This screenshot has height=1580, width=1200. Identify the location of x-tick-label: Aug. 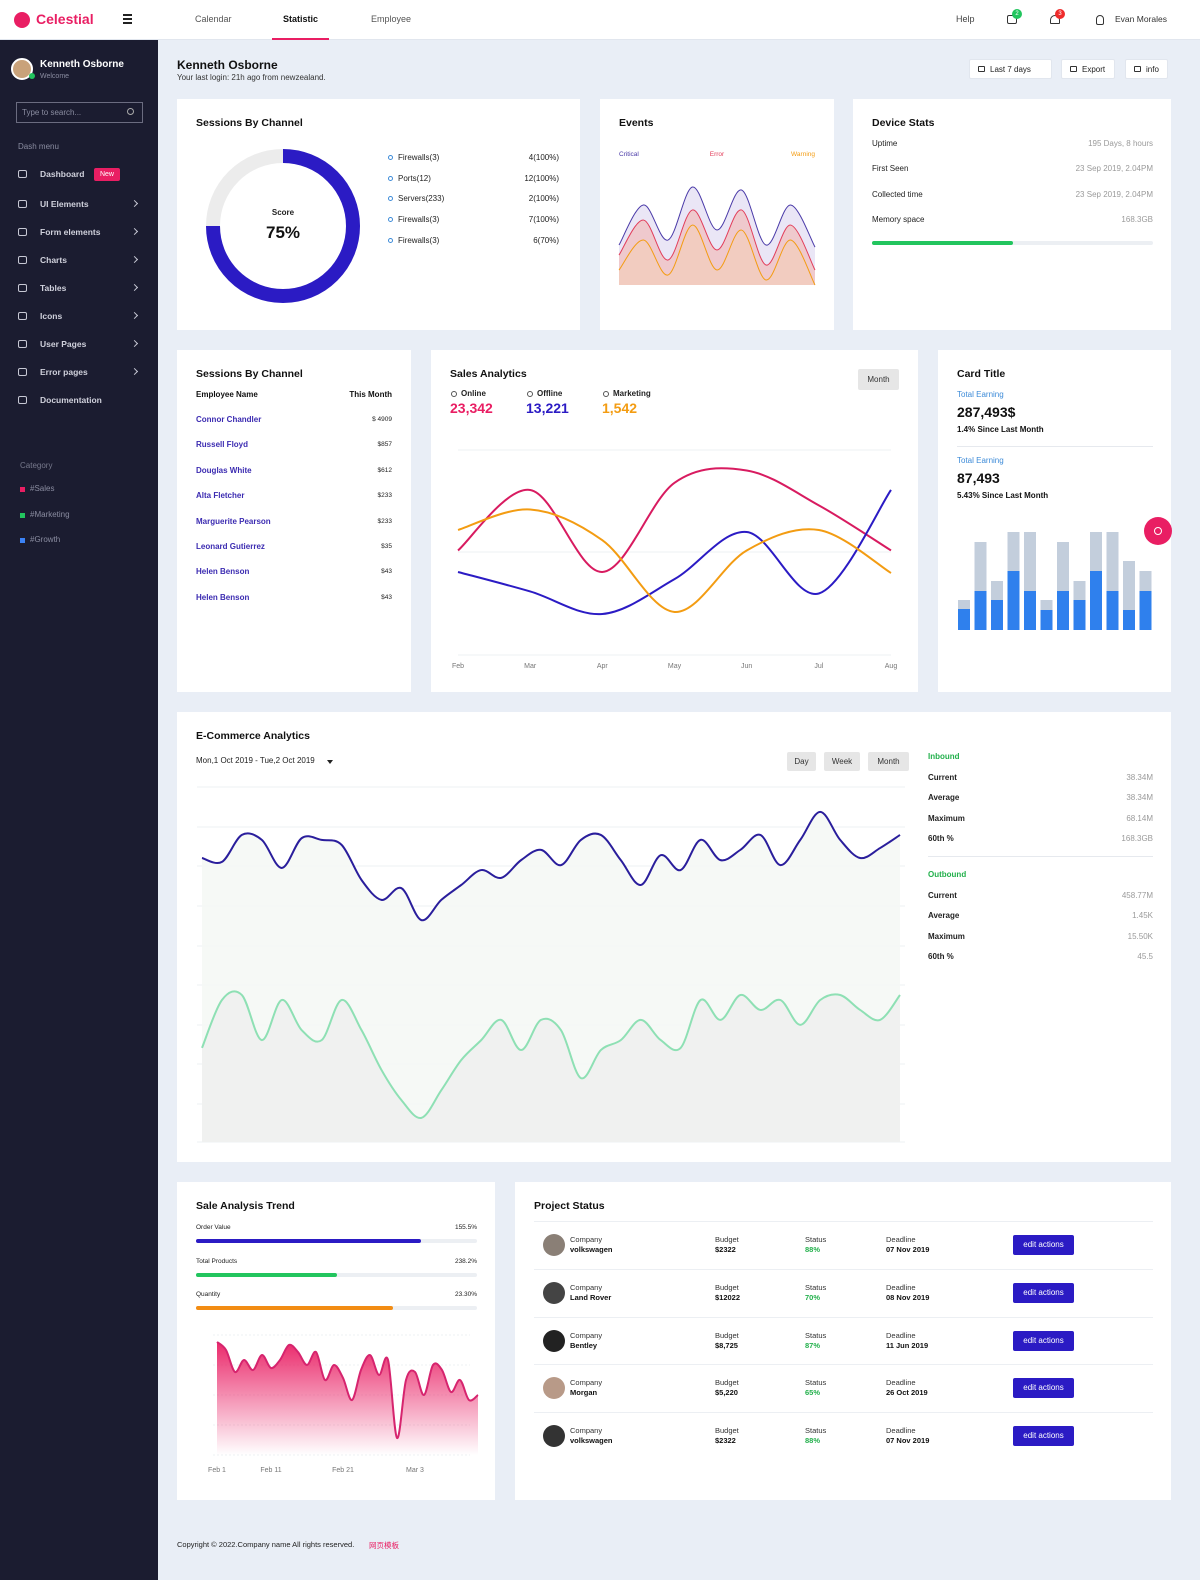
(891, 666).